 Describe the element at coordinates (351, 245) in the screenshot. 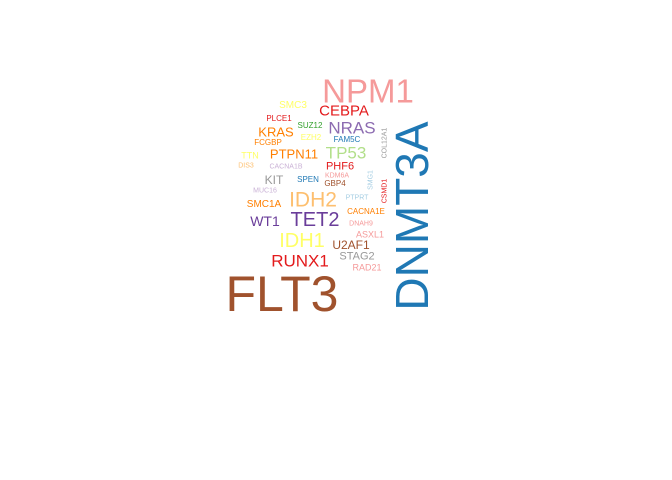

I see `word-u2af1: U2AF1` at that location.